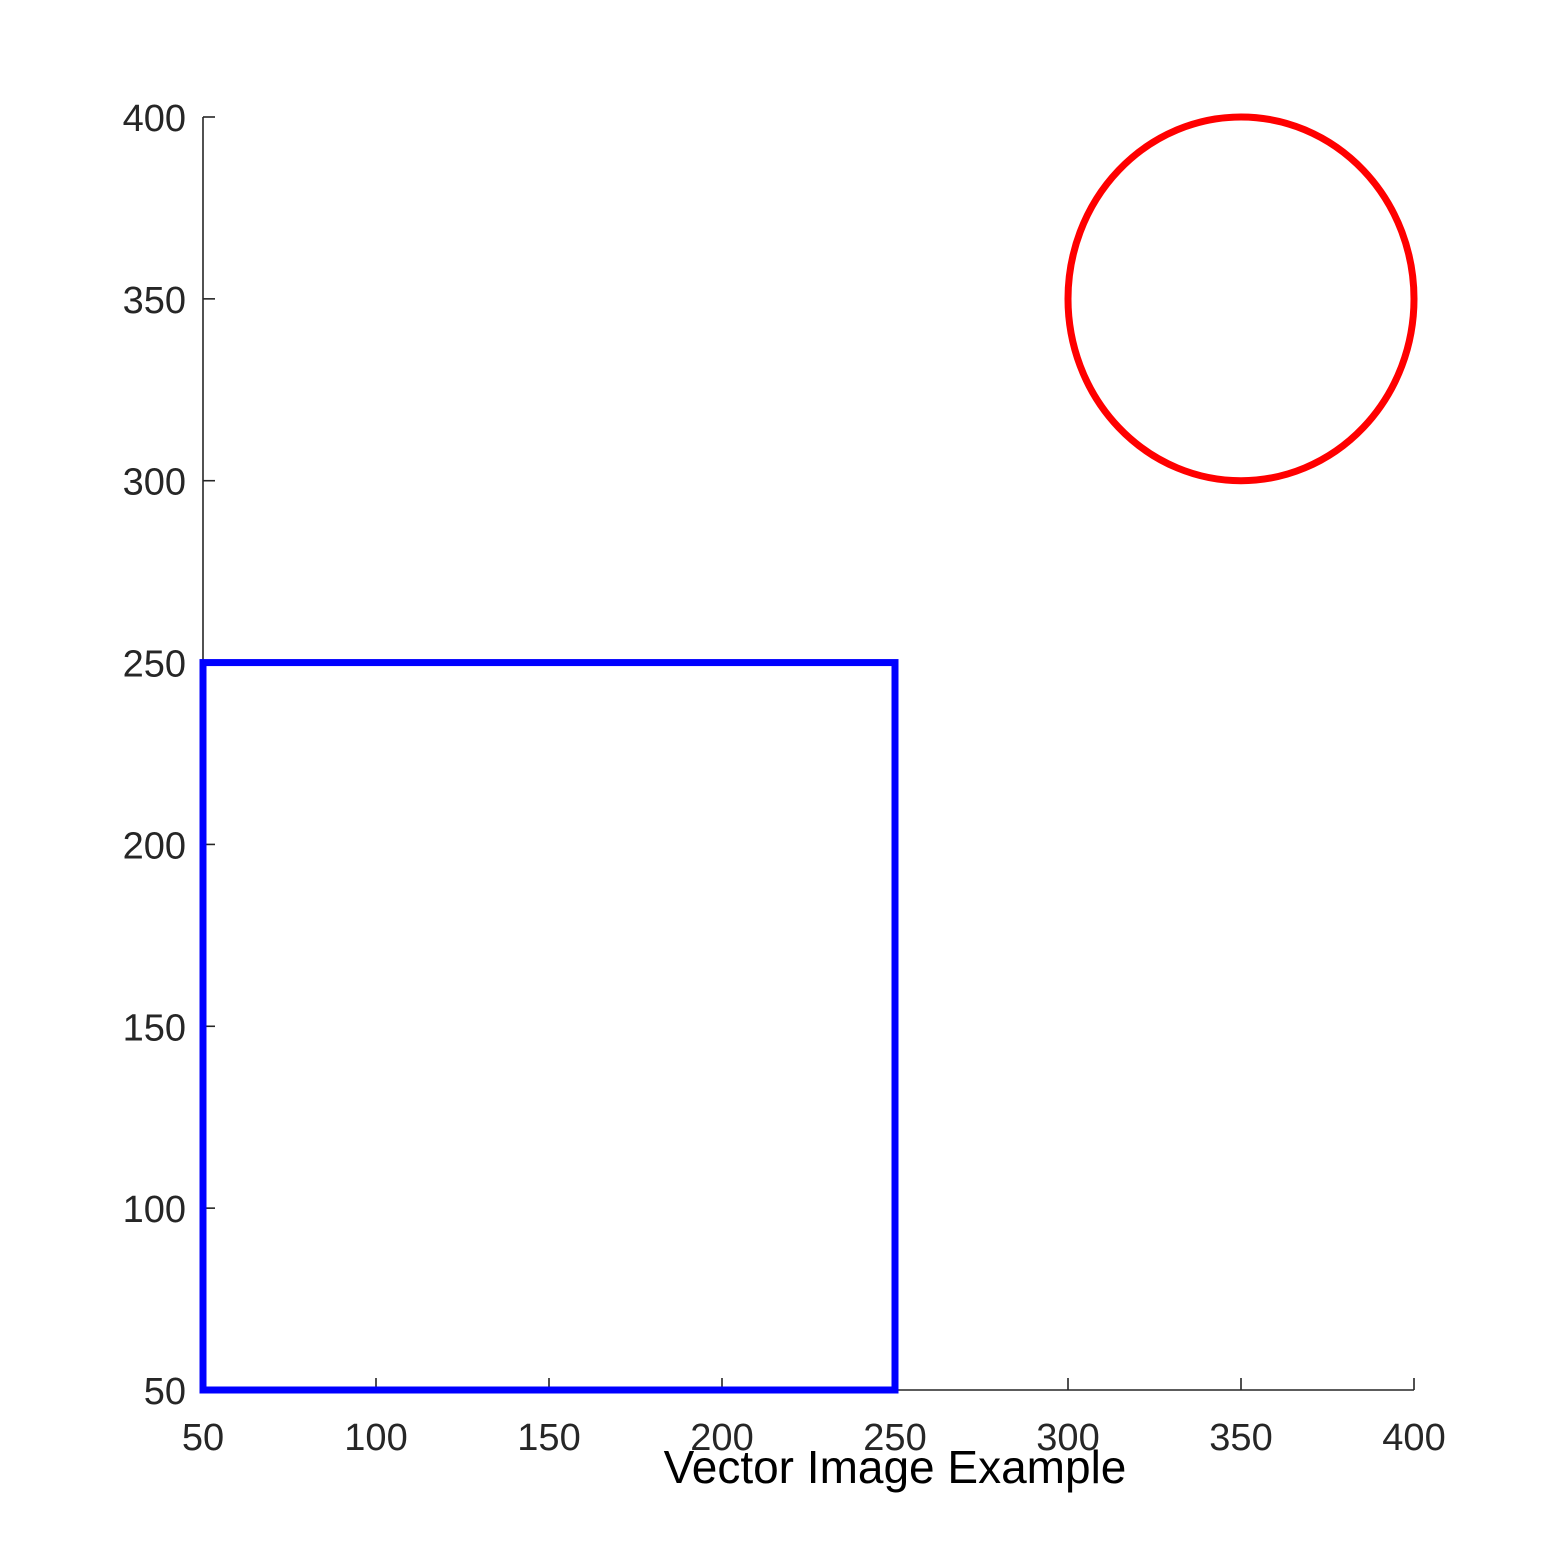 This screenshot has width=1563, height=1563. What do you see at coordinates (721, 1438) in the screenshot?
I see `x-tick-label: 200` at bounding box center [721, 1438].